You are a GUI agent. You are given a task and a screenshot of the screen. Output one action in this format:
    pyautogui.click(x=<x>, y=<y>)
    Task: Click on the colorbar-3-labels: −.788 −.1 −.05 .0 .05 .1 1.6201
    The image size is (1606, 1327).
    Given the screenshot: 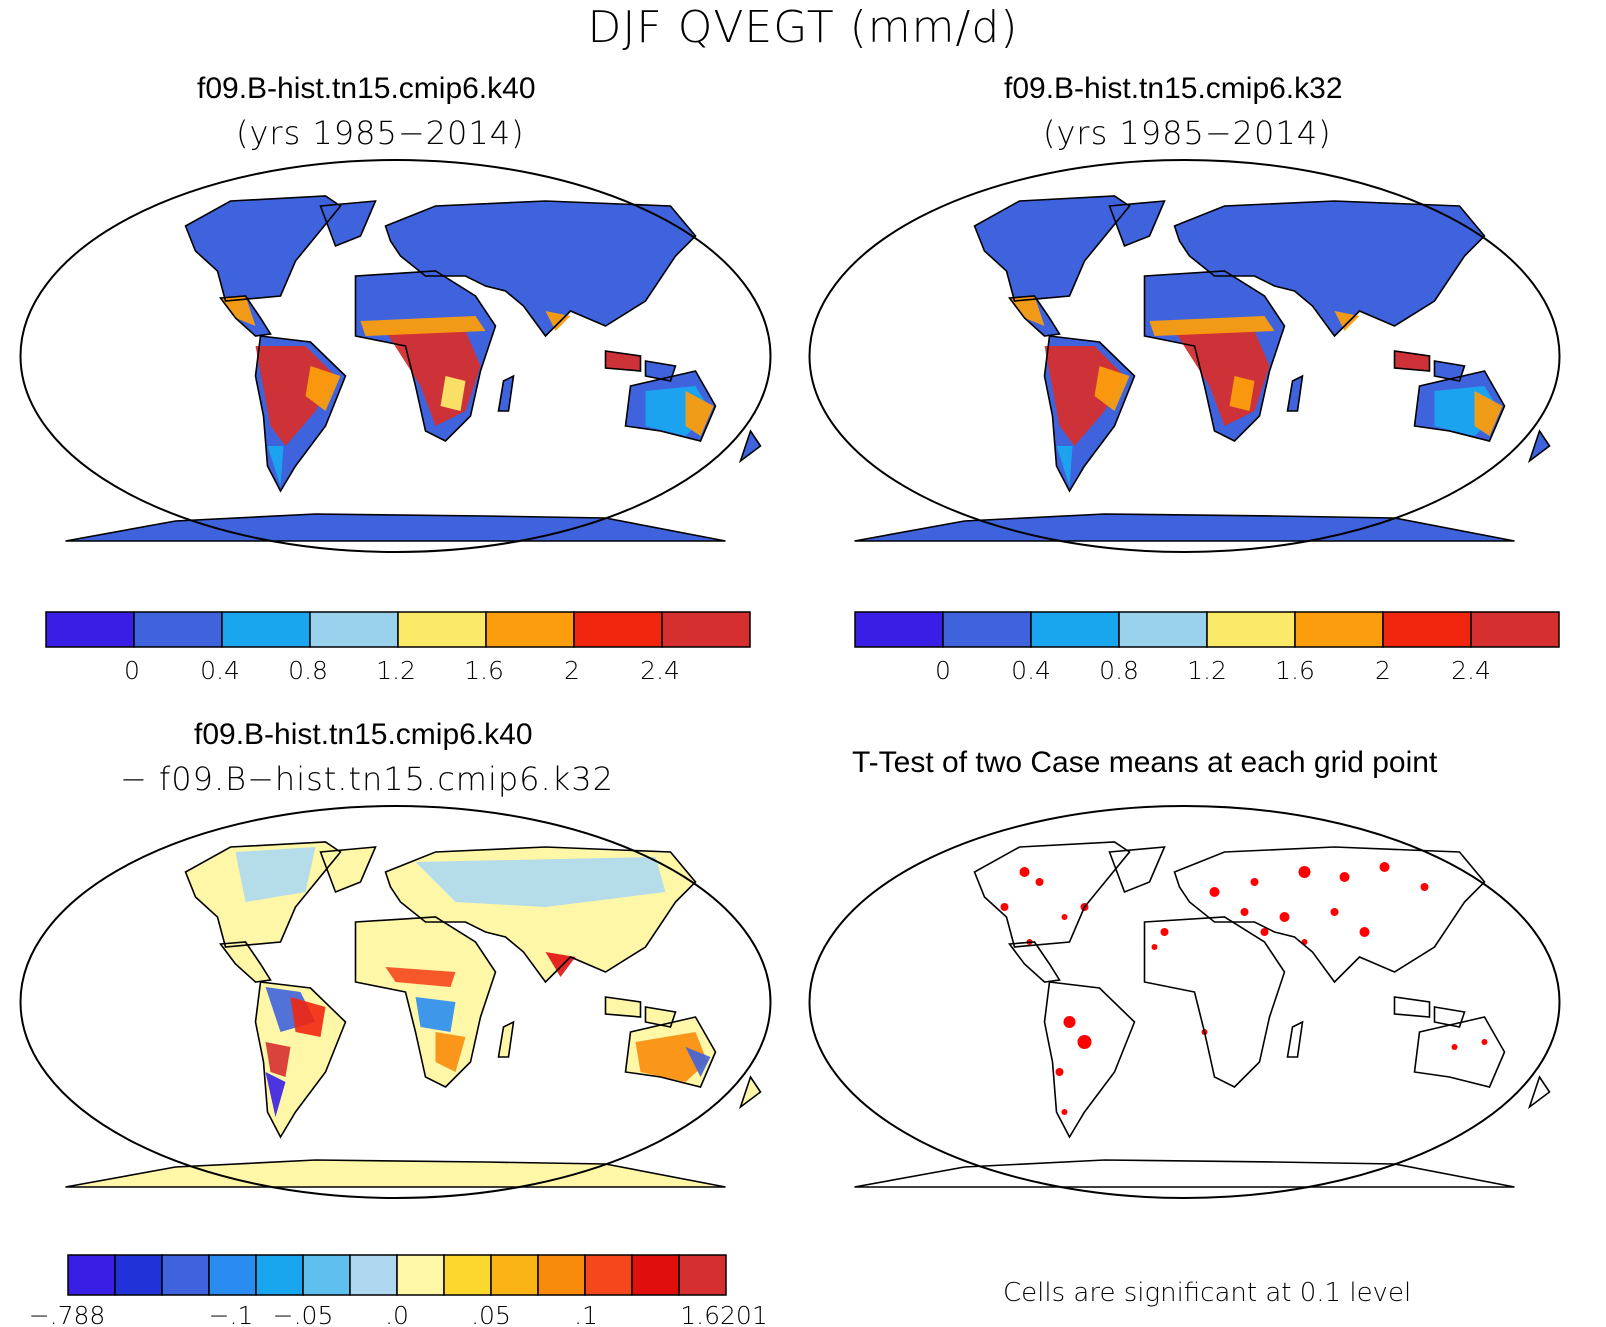 What is the action you would take?
    pyautogui.click(x=398, y=1314)
    